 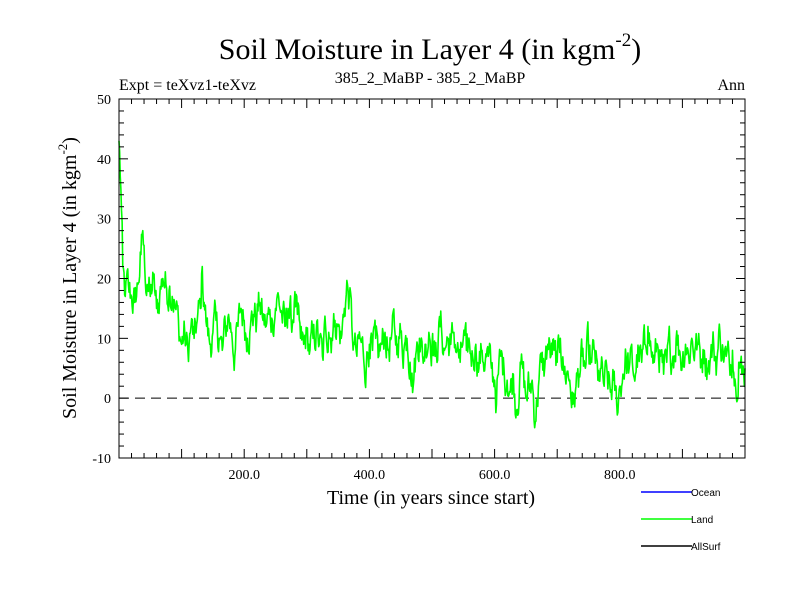 What do you see at coordinates (706, 547) in the screenshot?
I see `legend-label-allsurf: AllSurf` at bounding box center [706, 547].